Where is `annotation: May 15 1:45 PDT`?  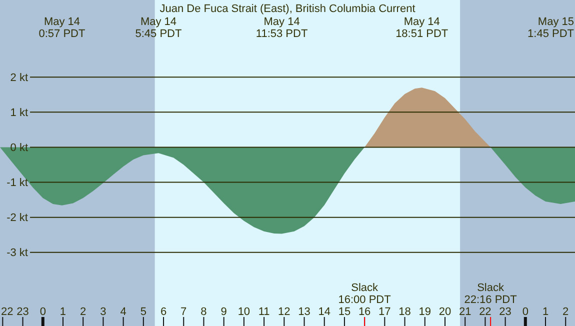 annotation: May 15 1:45 PDT is located at coordinates (551, 28).